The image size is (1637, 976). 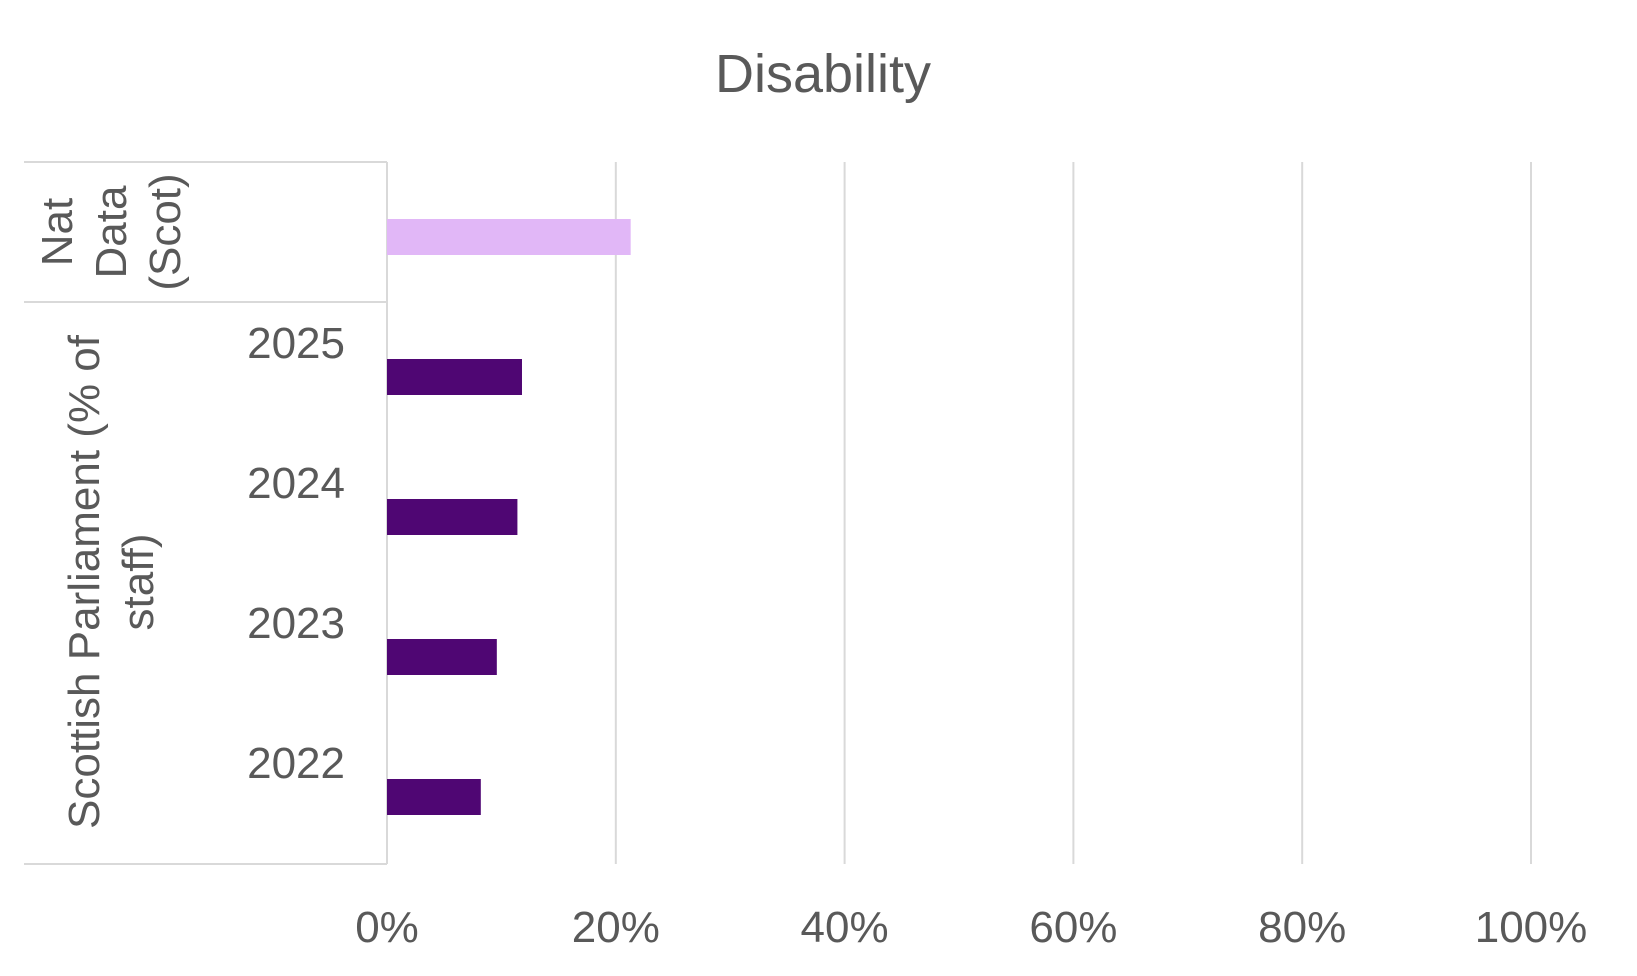 What do you see at coordinates (165, 231) in the screenshot?
I see `group-label-line: (Scot)` at bounding box center [165, 231].